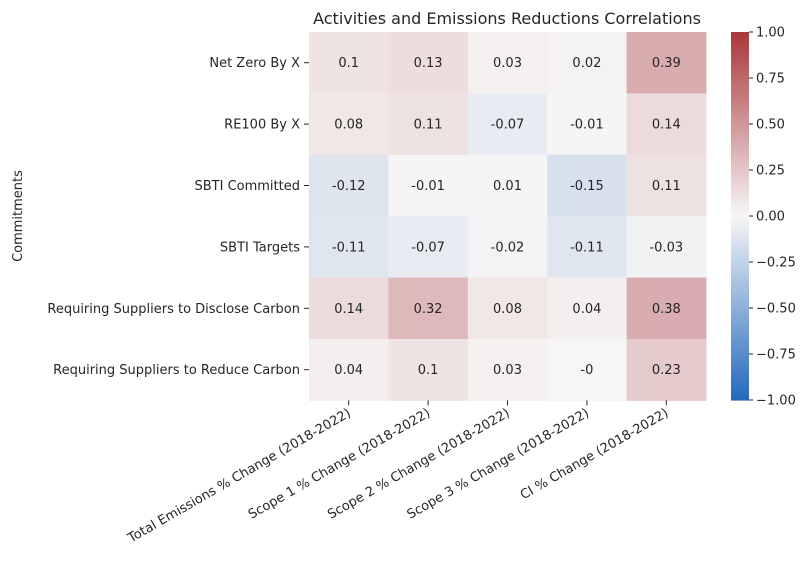  What do you see at coordinates (776, 401) in the screenshot?
I see `colorbar-tick-label: −1.00` at bounding box center [776, 401].